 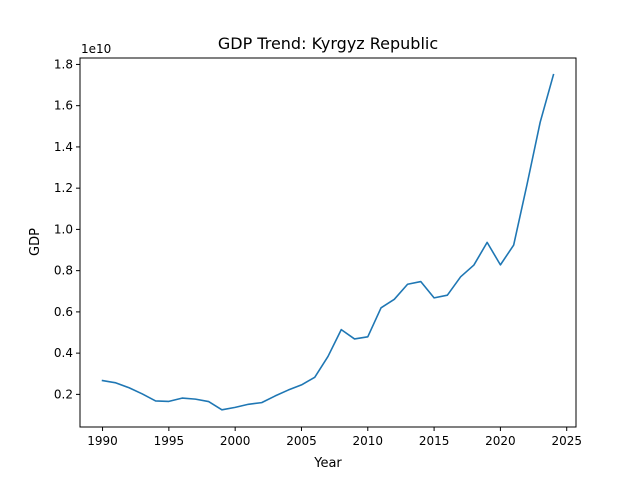 What do you see at coordinates (169, 441) in the screenshot?
I see `x-tick-label: 1995` at bounding box center [169, 441].